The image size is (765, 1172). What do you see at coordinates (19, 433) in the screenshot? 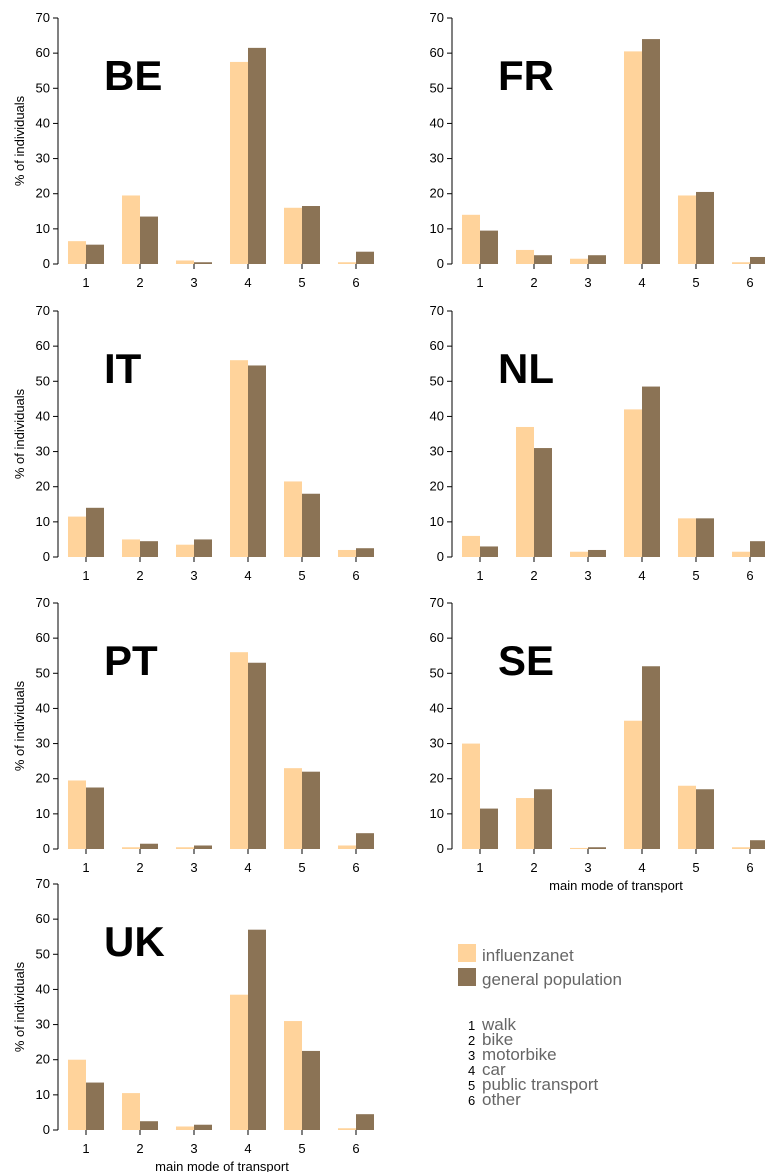
I see `y-axis-label: % of individuals` at bounding box center [19, 433].